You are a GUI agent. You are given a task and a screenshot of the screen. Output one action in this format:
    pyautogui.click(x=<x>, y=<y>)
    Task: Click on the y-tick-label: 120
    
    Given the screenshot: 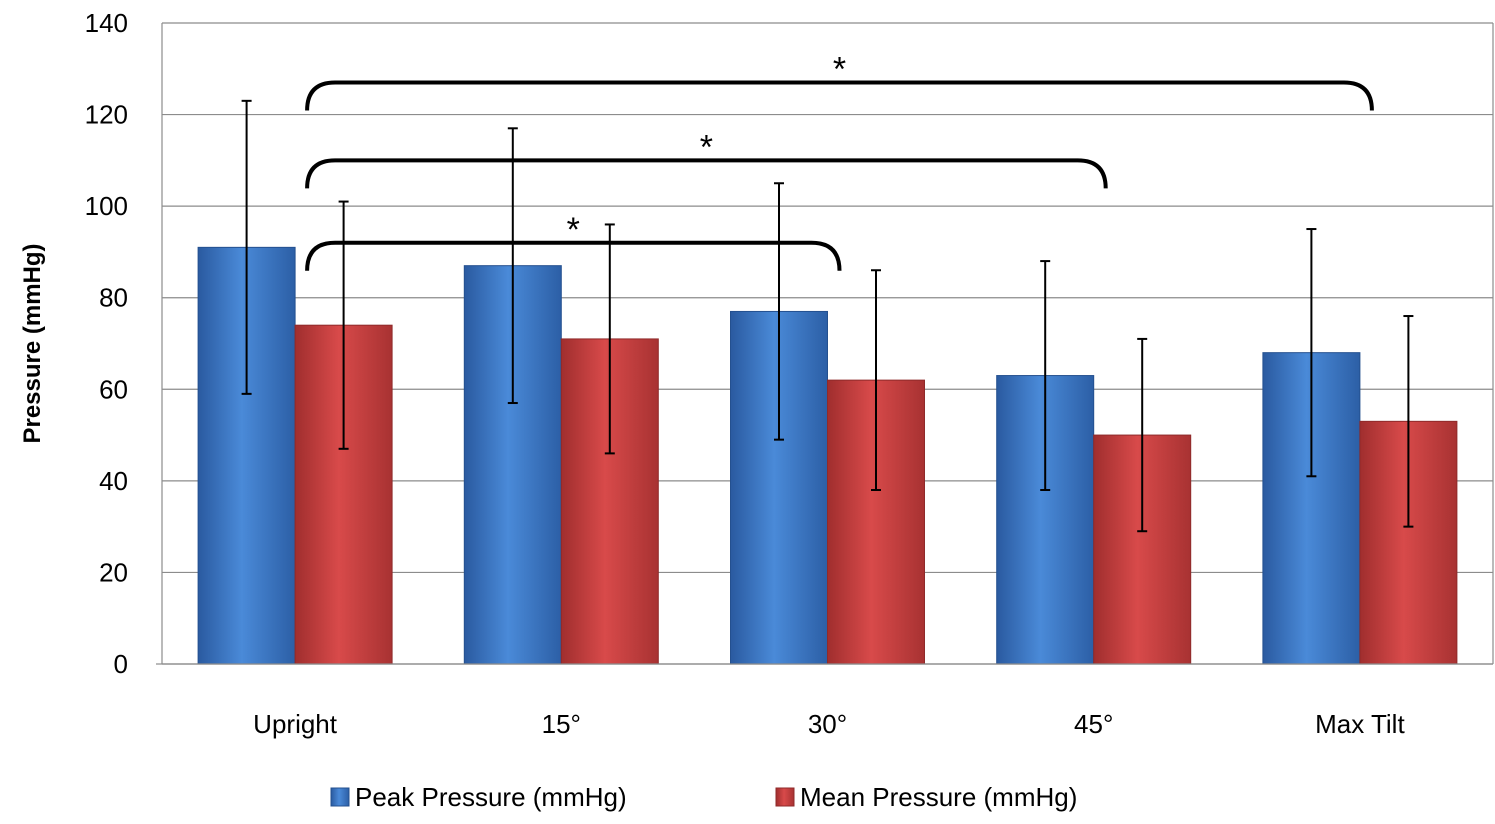 What is the action you would take?
    pyautogui.click(x=106, y=115)
    